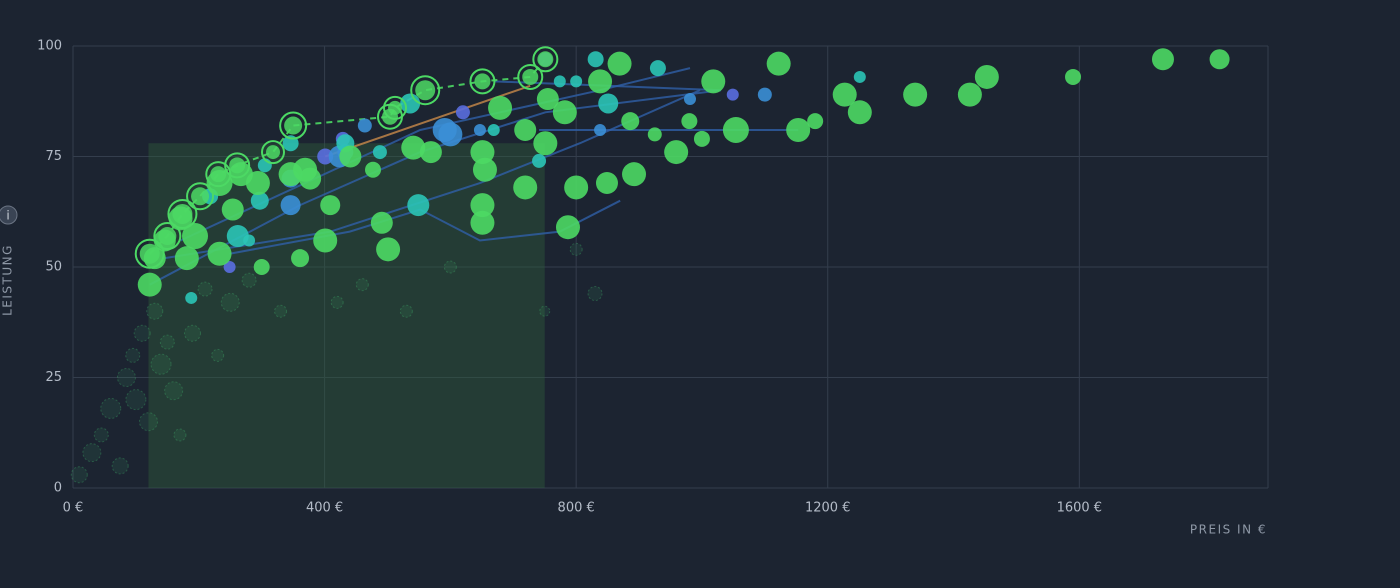  What do you see at coordinates (53, 267) in the screenshot?
I see `y-tick-label: 50` at bounding box center [53, 267].